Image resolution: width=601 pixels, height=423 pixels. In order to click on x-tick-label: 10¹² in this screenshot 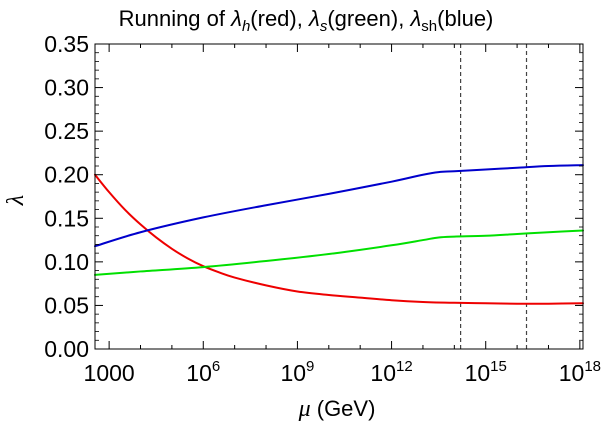, I will do `click(391, 372)`.